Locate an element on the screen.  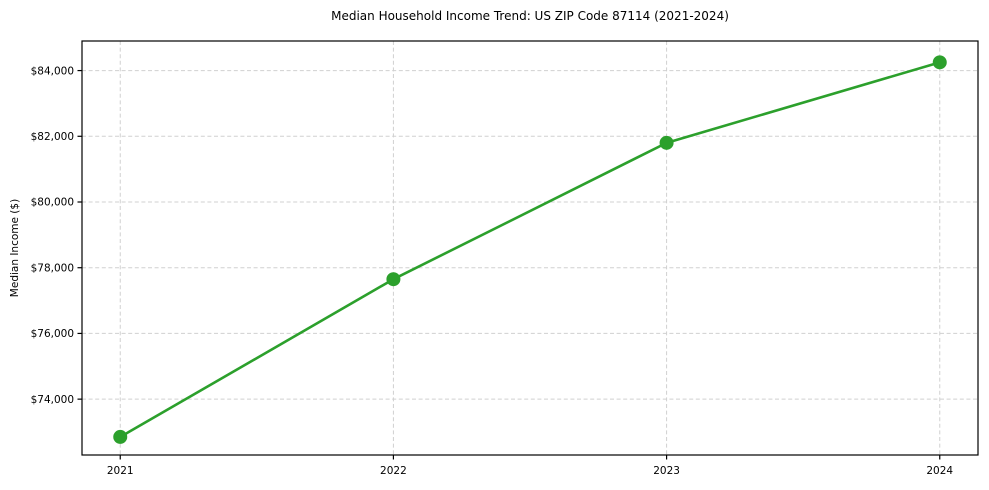
y-tick-label: $84,000 is located at coordinates (52, 71).